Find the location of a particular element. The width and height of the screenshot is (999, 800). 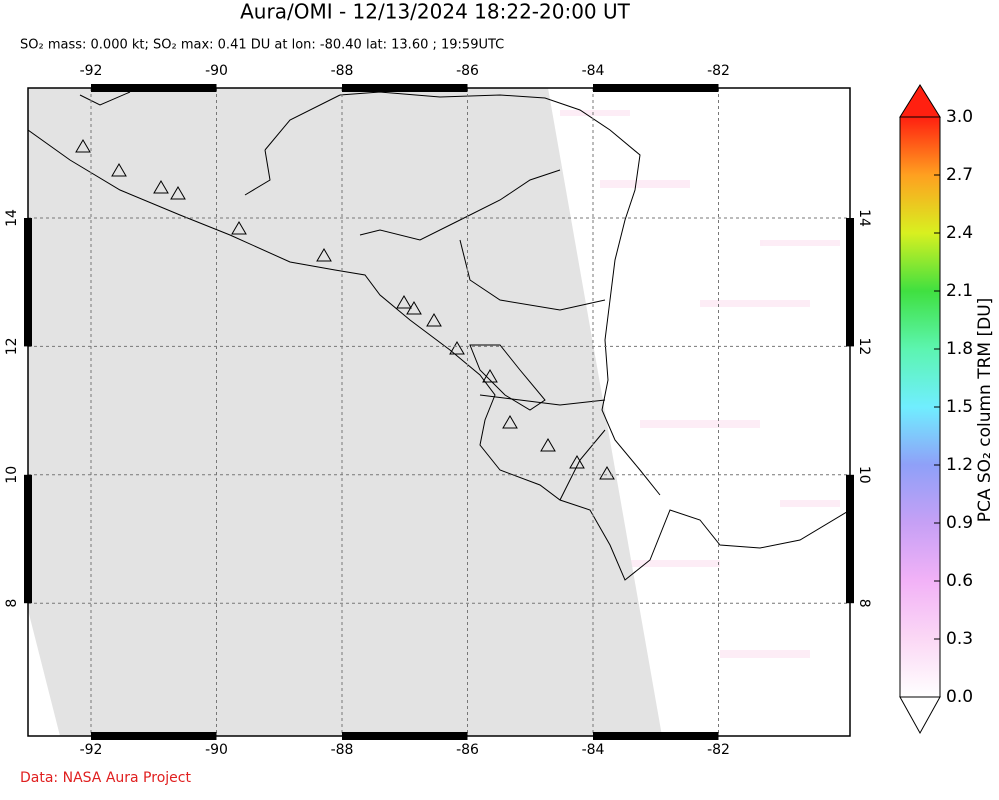

colorbar-max-arrow is located at coordinates (920, 101).